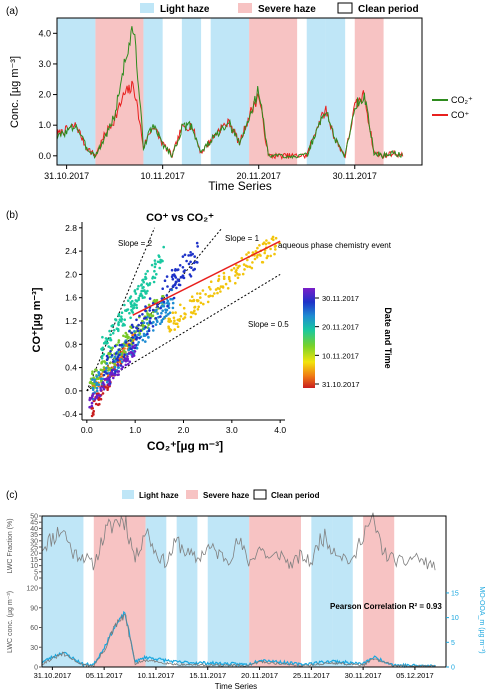 Image resolution: width=500 pixels, height=692 pixels. What do you see at coordinates (72, 321) in the screenshot?
I see `b-yticks: -0.4 0.0 0.4 0.8 1.2 1.6 2.0 2.4 2.8` at bounding box center [72, 321].